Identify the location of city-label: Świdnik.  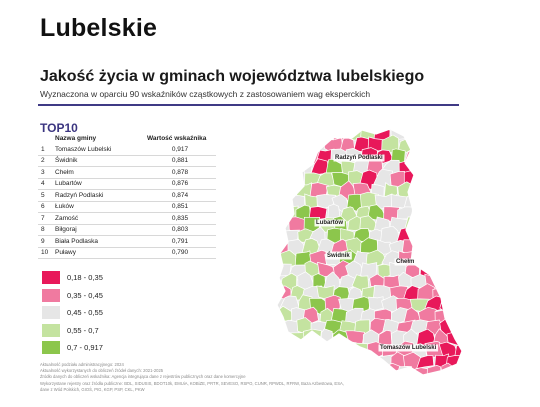
(338, 255).